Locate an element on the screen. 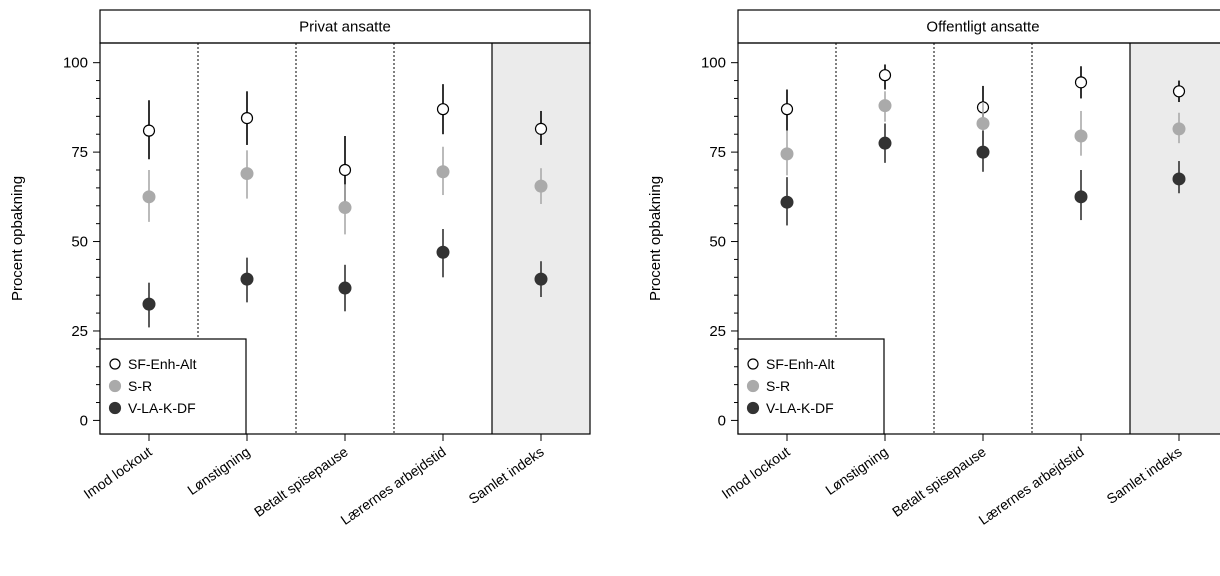 The width and height of the screenshot is (1220, 576). panel-title: Privat ansatte is located at coordinates (345, 27).